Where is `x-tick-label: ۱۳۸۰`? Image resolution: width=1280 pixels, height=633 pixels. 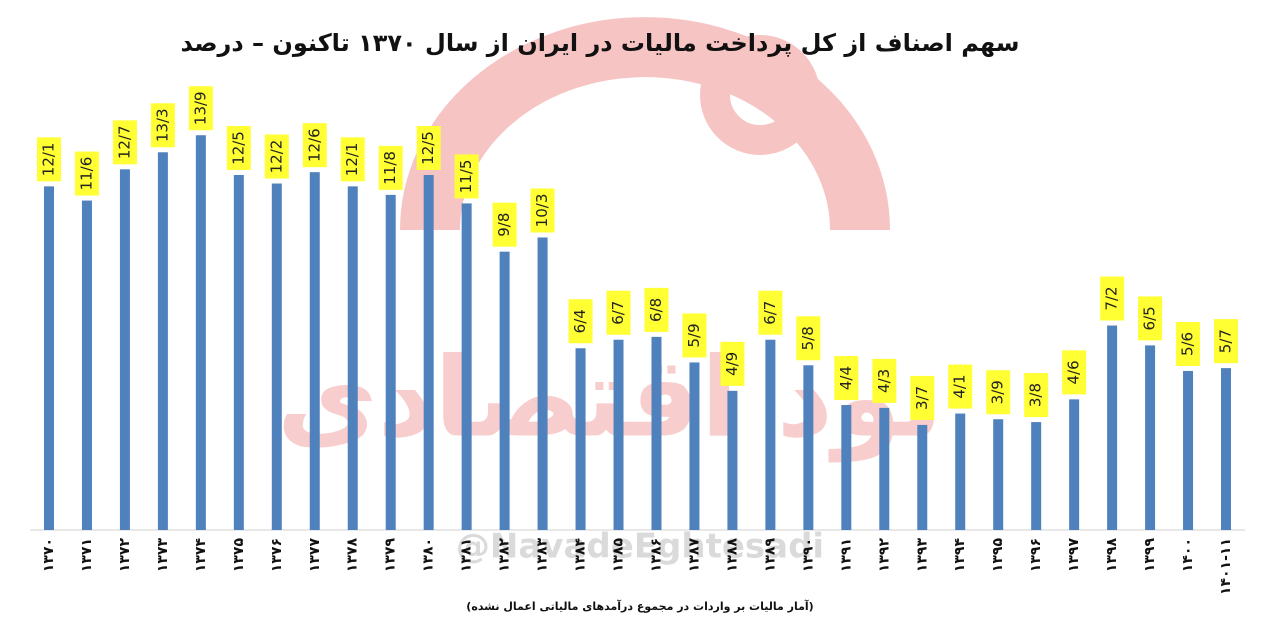
x-tick-label: ۱۳۸۰ is located at coordinates (429, 555).